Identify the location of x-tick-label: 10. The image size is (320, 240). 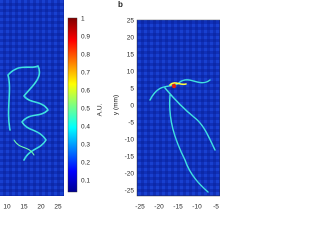
(7, 207).